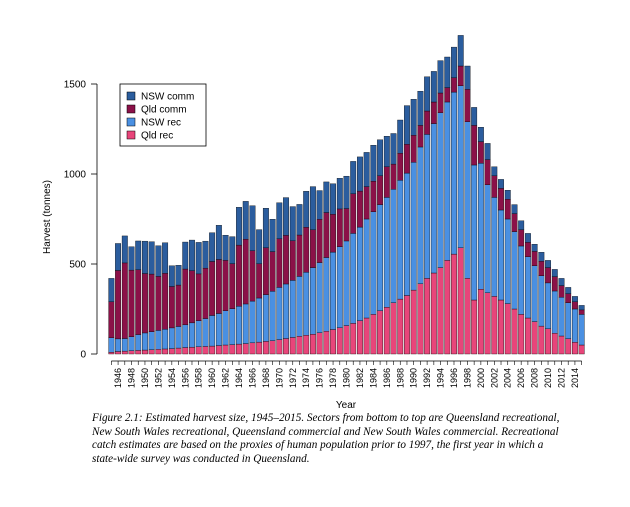 The image size is (630, 507). I want to click on bar-nsw-comm-1998, so click(467, 77).